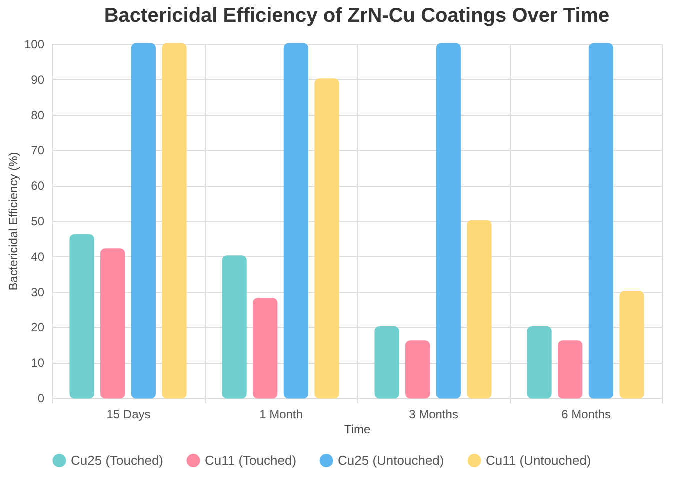 The height and width of the screenshot is (483, 688). Describe the element at coordinates (281, 415) in the screenshot. I see `x-tick-label: 1 Month` at that location.